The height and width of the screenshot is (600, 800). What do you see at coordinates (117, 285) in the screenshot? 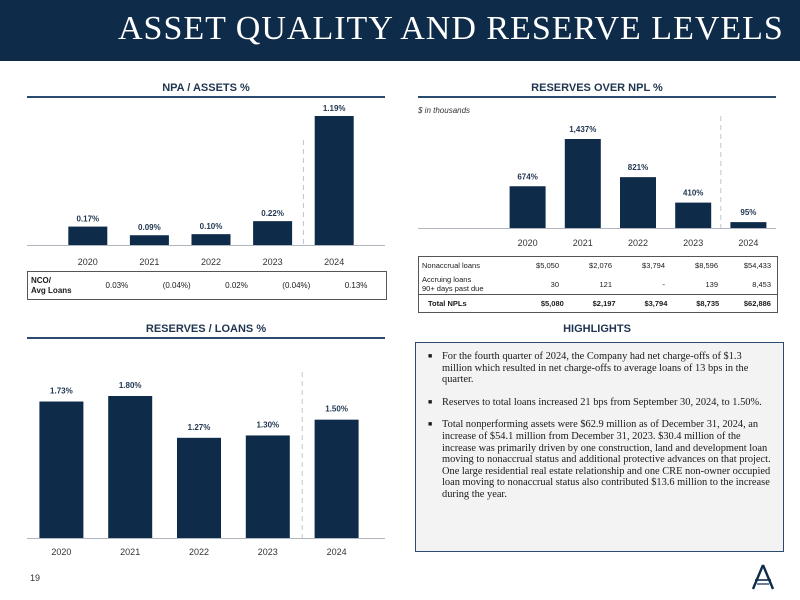
I see `nco-value-2020: 0.03%` at bounding box center [117, 285].